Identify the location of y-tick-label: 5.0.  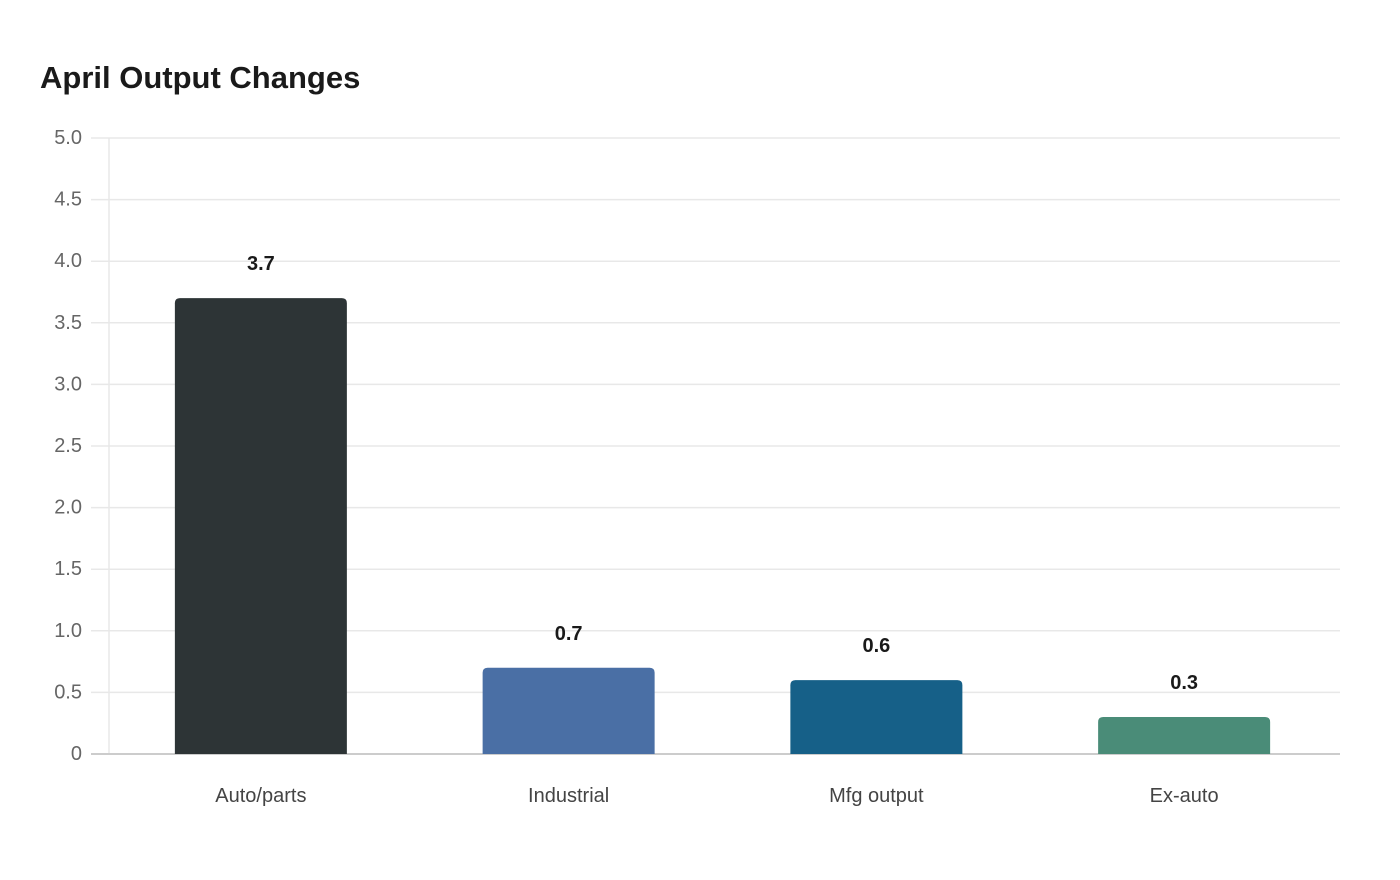
(68, 138).